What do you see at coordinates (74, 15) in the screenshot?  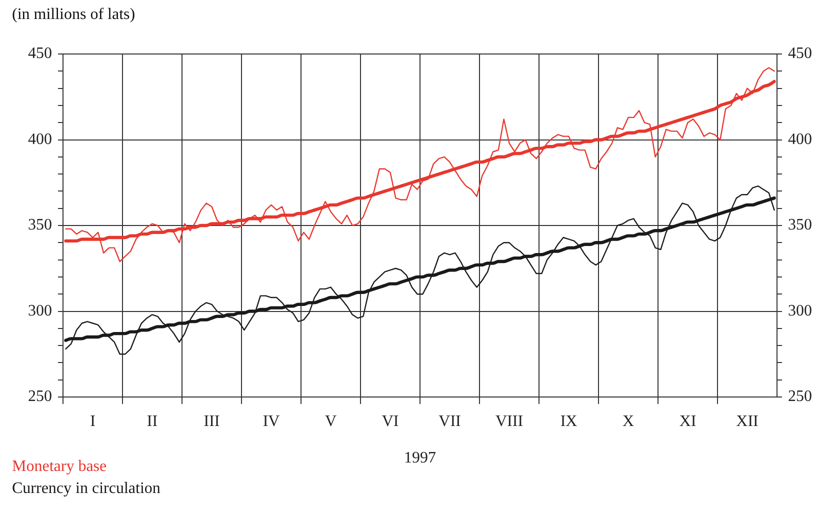 I see `y-axis-title: (in millions of lats)` at bounding box center [74, 15].